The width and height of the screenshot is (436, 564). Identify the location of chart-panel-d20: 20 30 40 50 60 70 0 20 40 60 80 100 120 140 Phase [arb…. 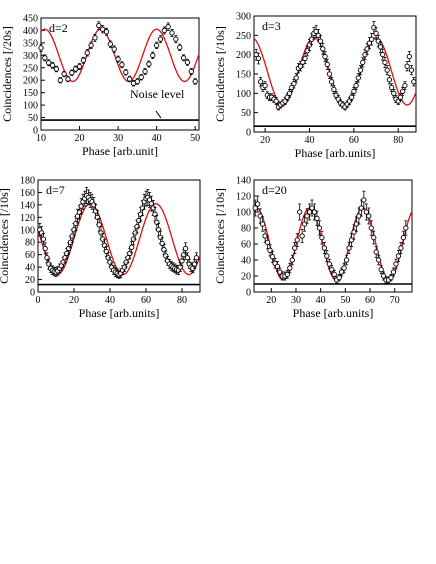
(323, 247).